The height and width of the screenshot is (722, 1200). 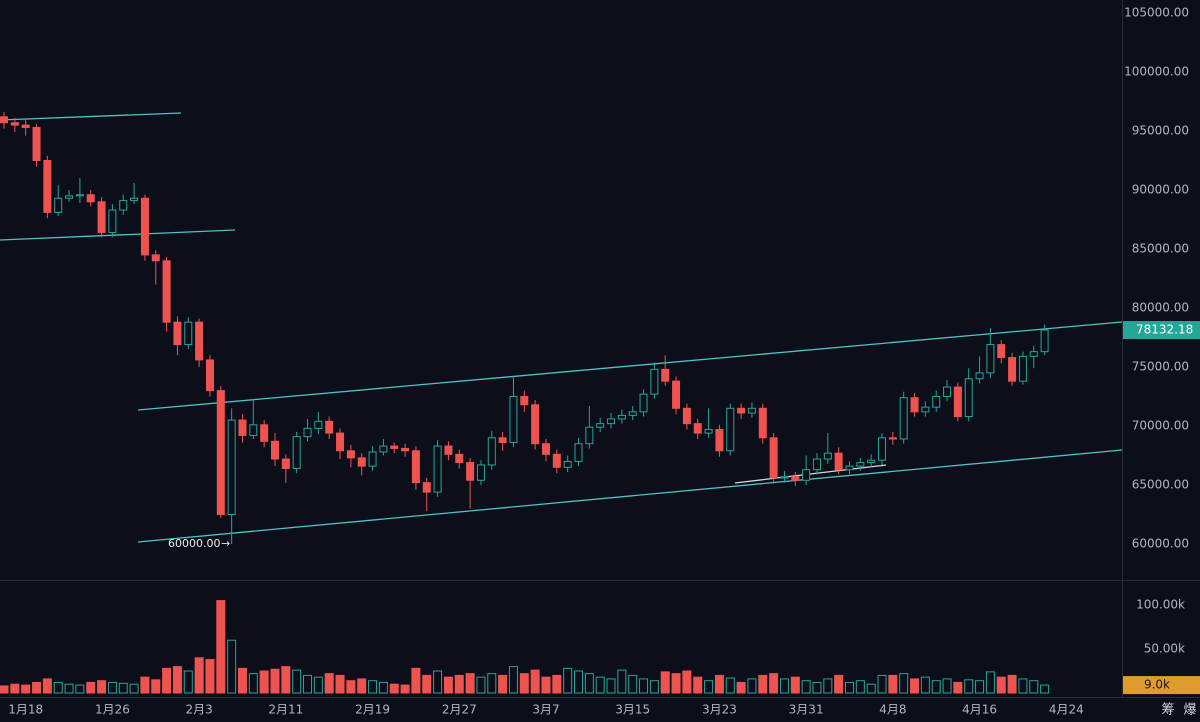 I want to click on channel-lower, so click(x=630, y=496).